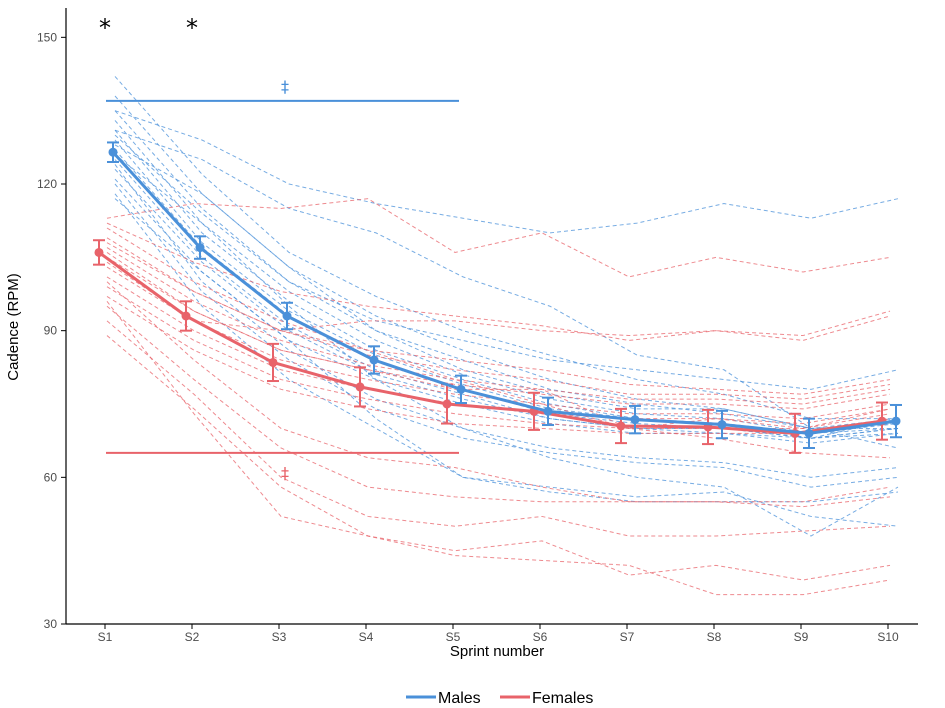 This screenshot has height=708, width=945. I want to click on data-point-males-s3, so click(287, 316).